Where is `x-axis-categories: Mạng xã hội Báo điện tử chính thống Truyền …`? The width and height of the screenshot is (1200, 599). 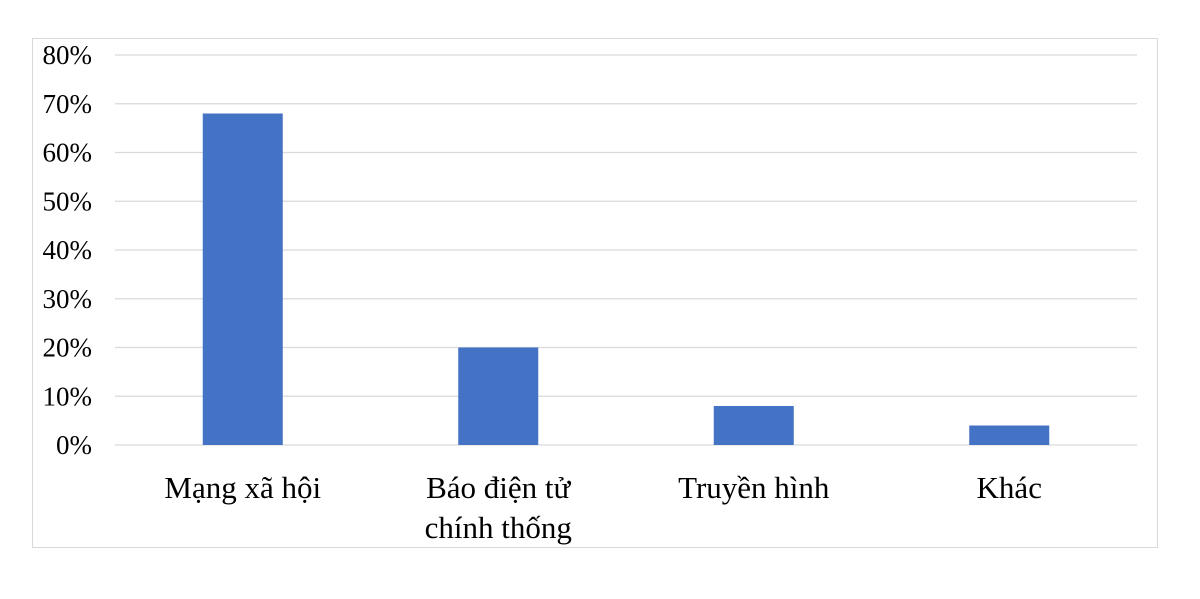
x-axis-categories: Mạng xã hội Báo điện tử chính thống Truyền … is located at coordinates (603, 507).